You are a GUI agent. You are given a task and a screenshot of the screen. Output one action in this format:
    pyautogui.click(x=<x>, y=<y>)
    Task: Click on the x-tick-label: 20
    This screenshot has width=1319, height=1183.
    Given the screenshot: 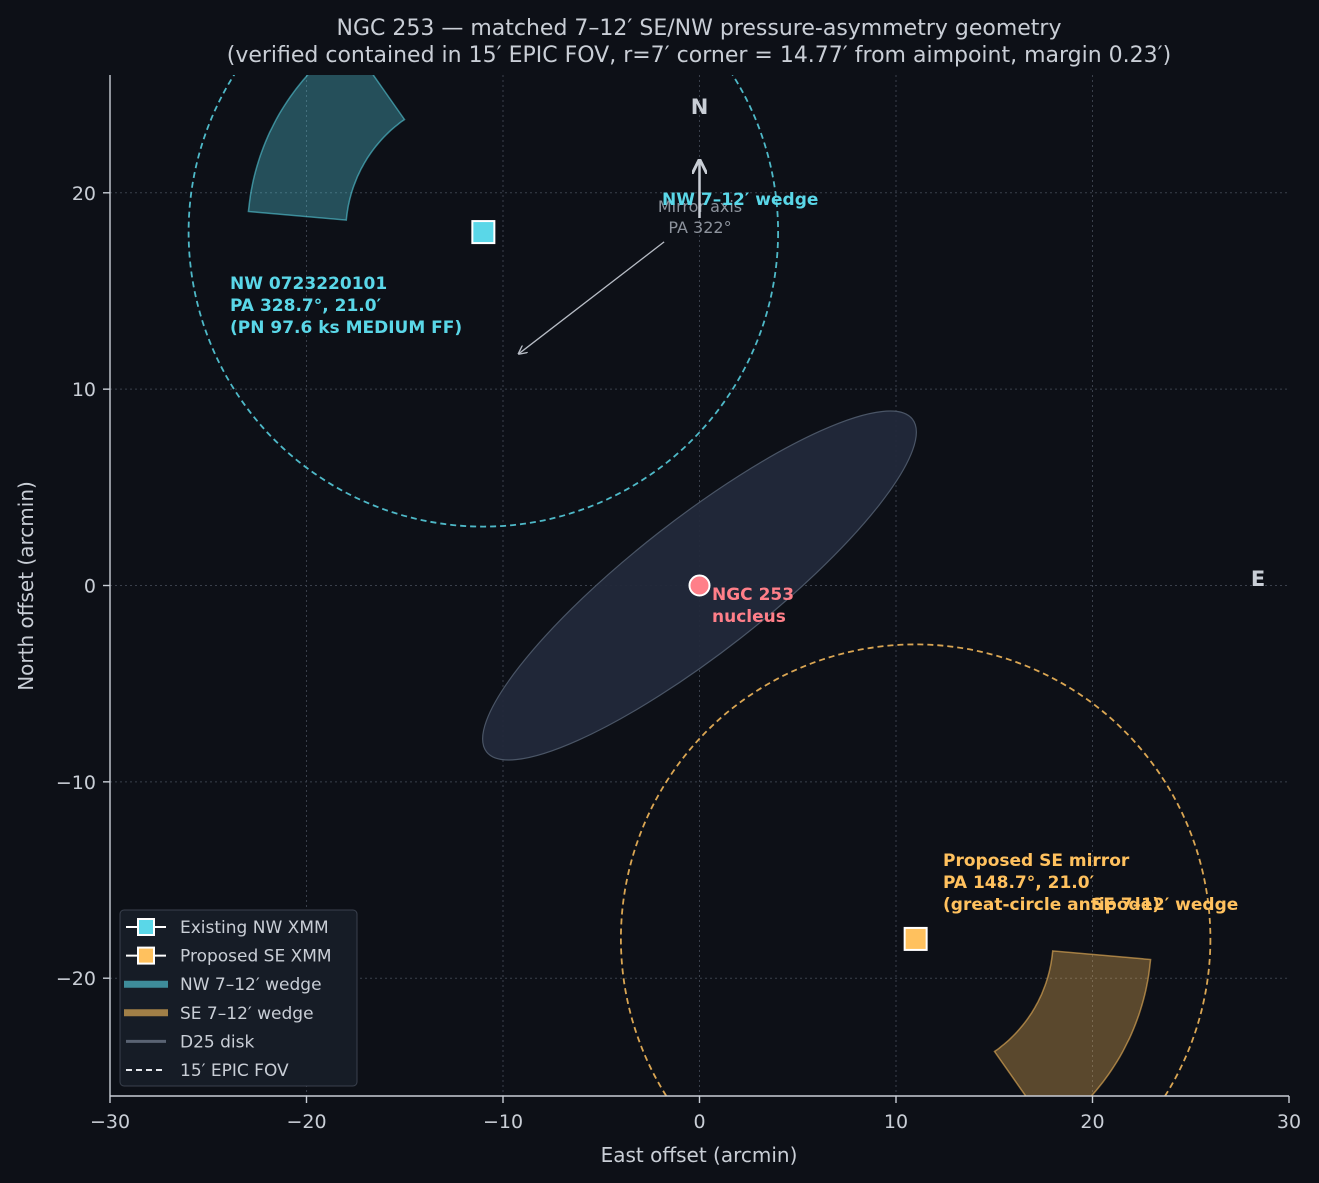 What is the action you would take?
    pyautogui.click(x=1092, y=1122)
    